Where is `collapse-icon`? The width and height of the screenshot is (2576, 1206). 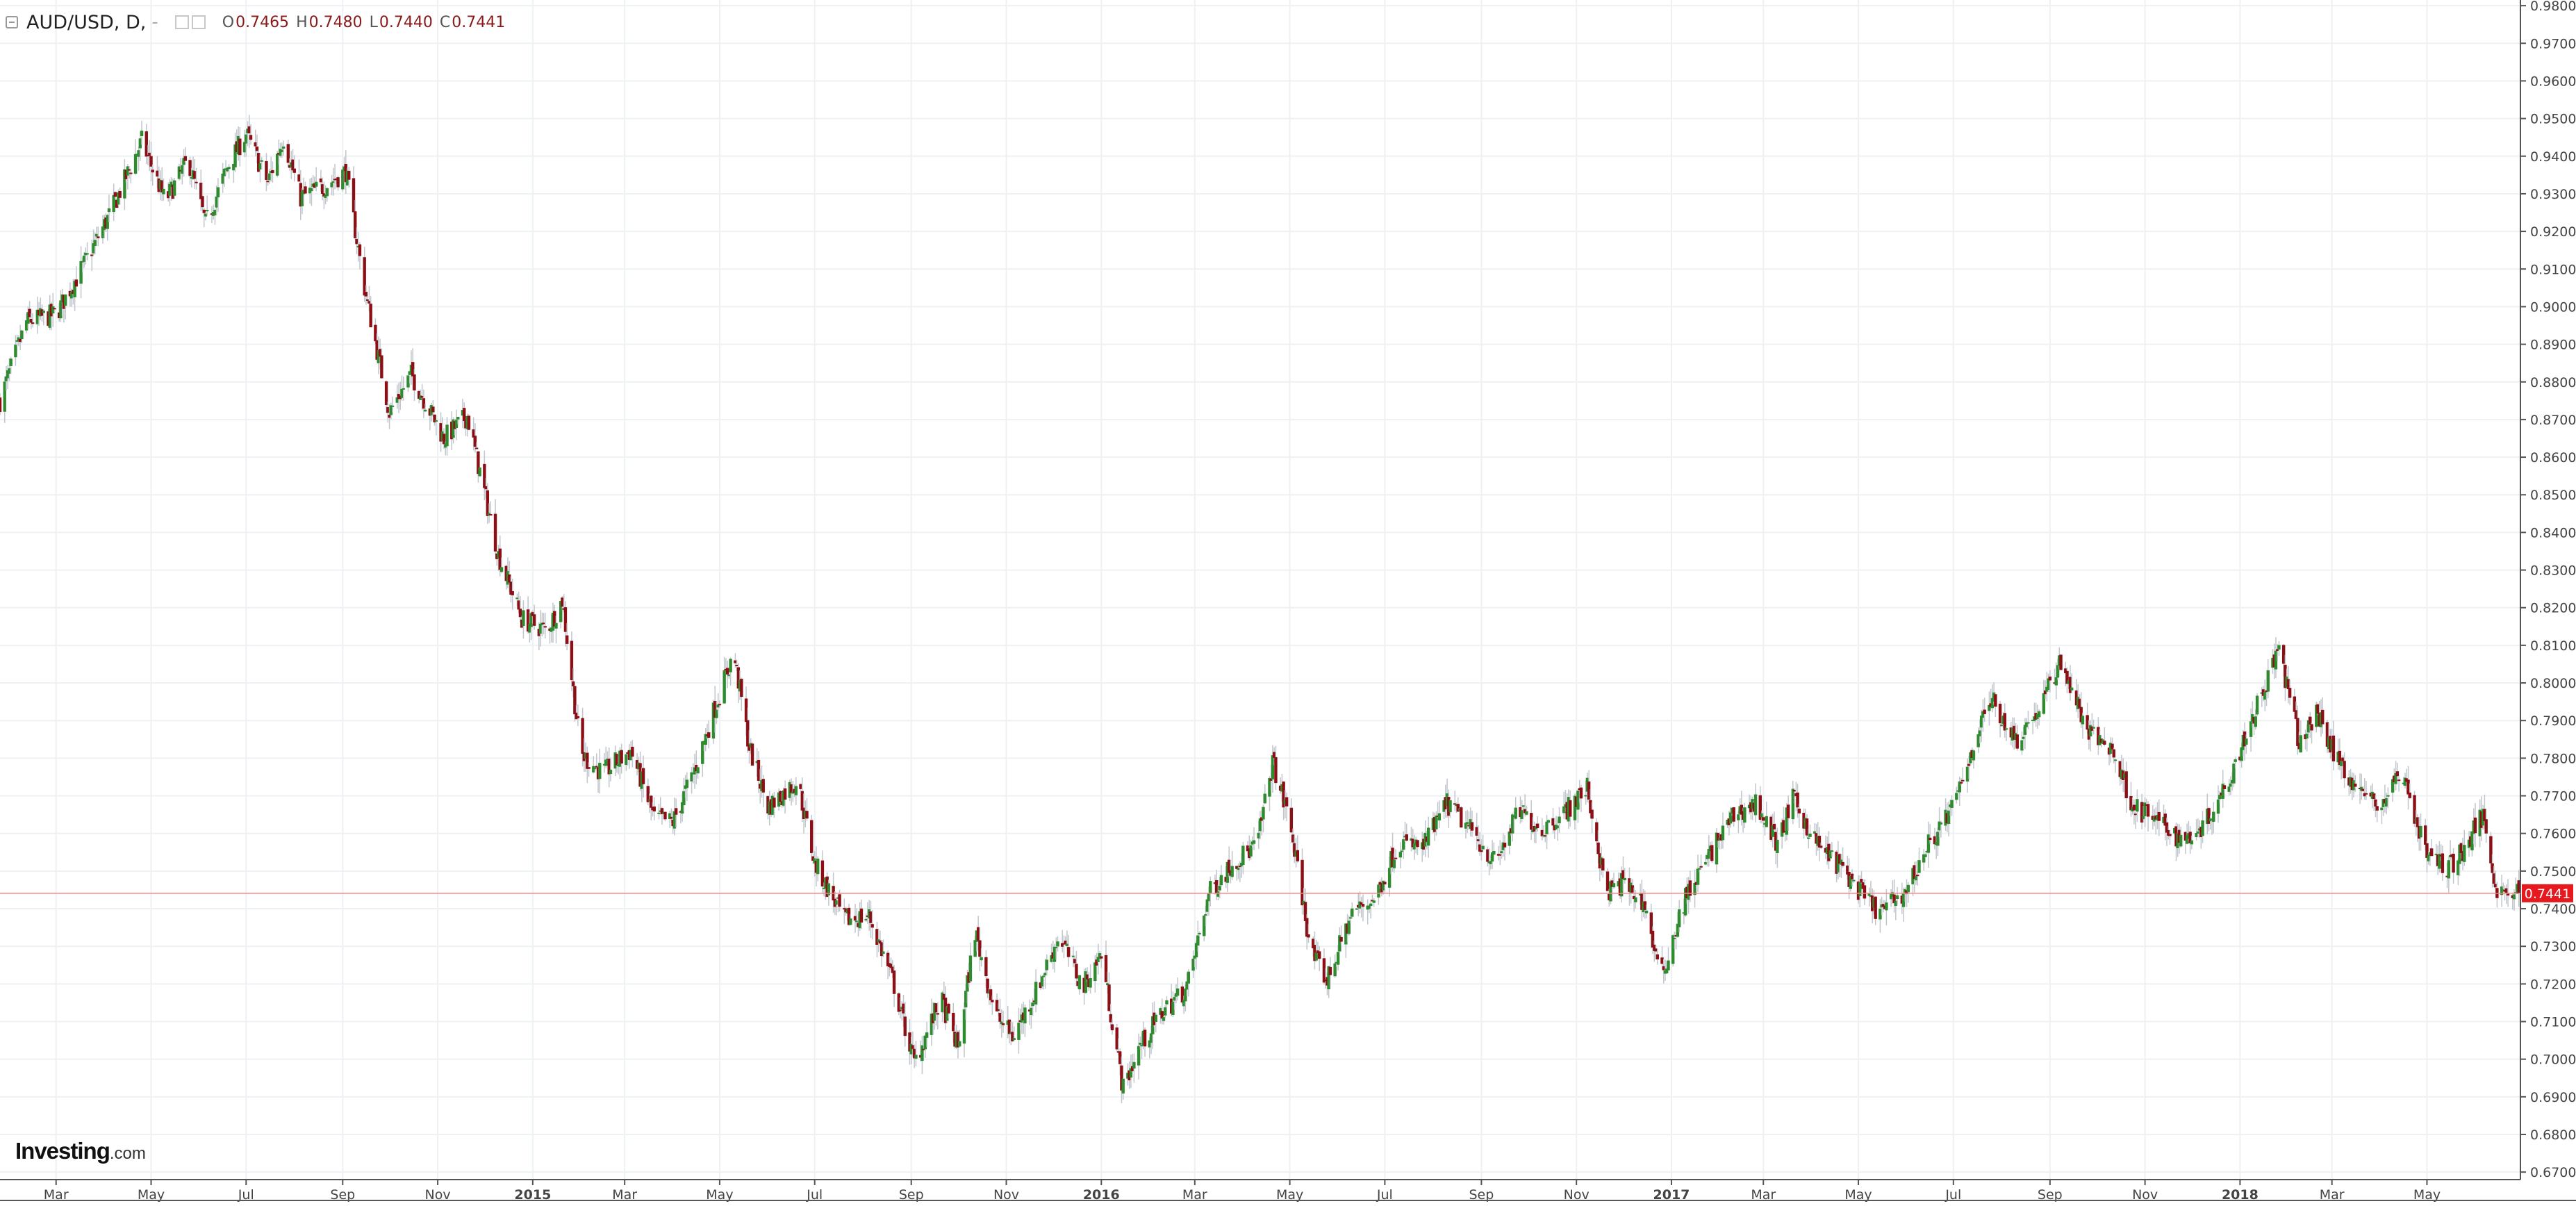
collapse-icon is located at coordinates (12, 22).